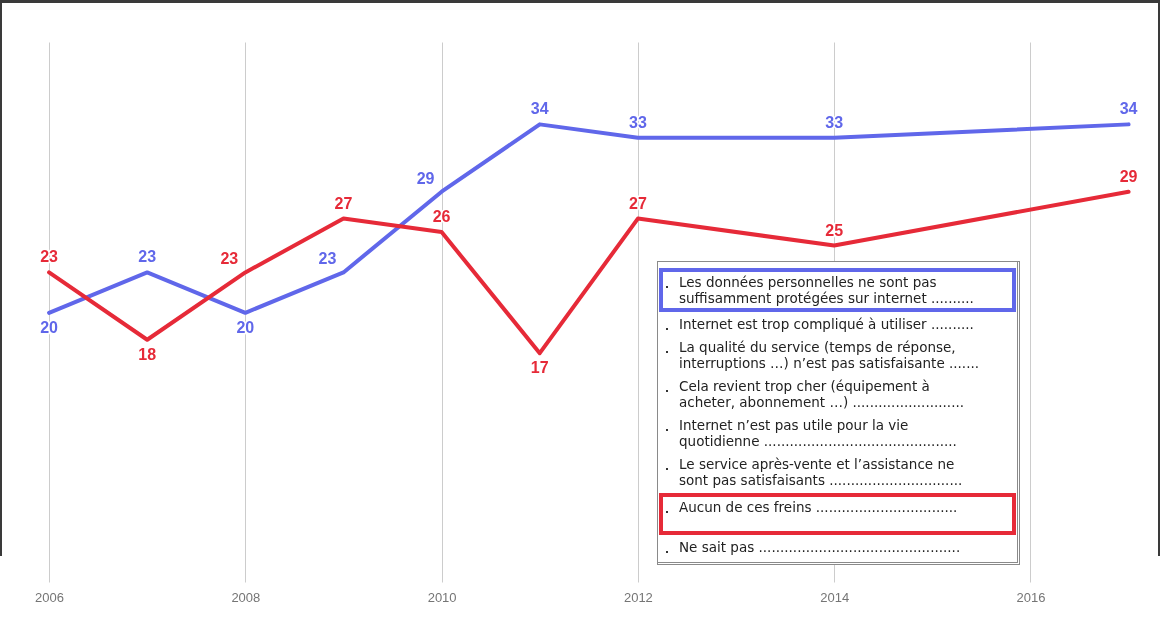 The height and width of the screenshot is (643, 1160). Describe the element at coordinates (539, 368) in the screenshot. I see `data-label: 17` at that location.